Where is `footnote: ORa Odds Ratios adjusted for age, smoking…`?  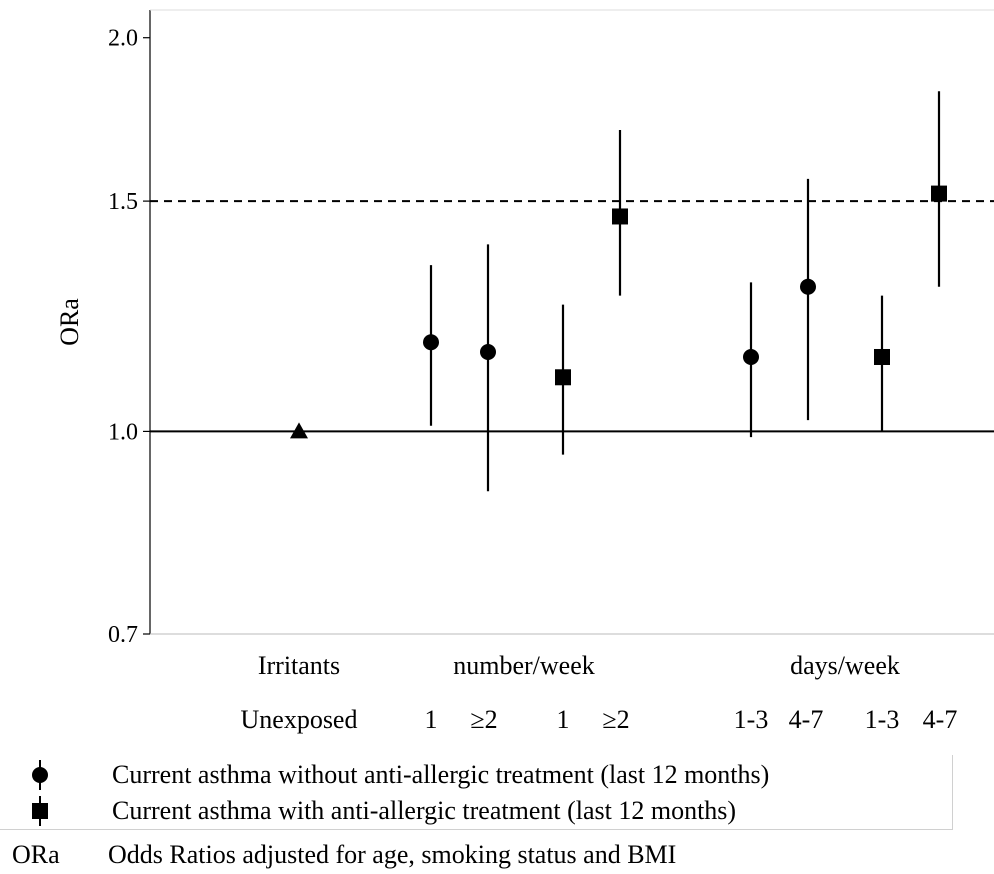 footnote: ORa Odds Ratios adjusted for age, smoking… is located at coordinates (344, 855).